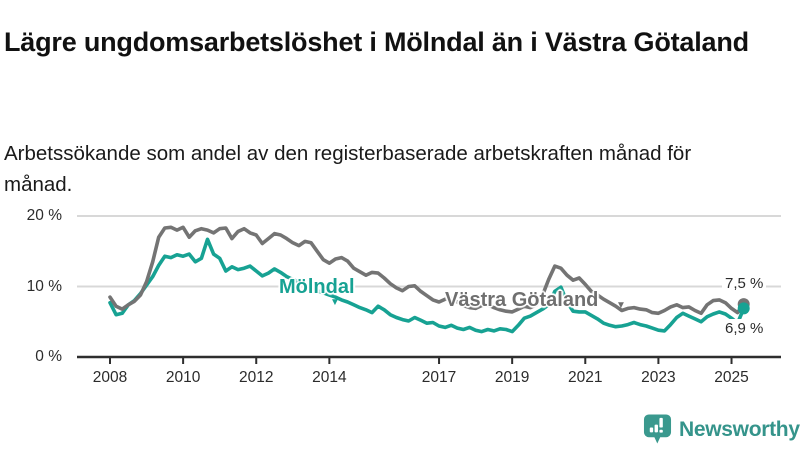 The width and height of the screenshot is (800, 450). Describe the element at coordinates (657, 429) in the screenshot. I see `newsworthy-logo-icon` at that location.